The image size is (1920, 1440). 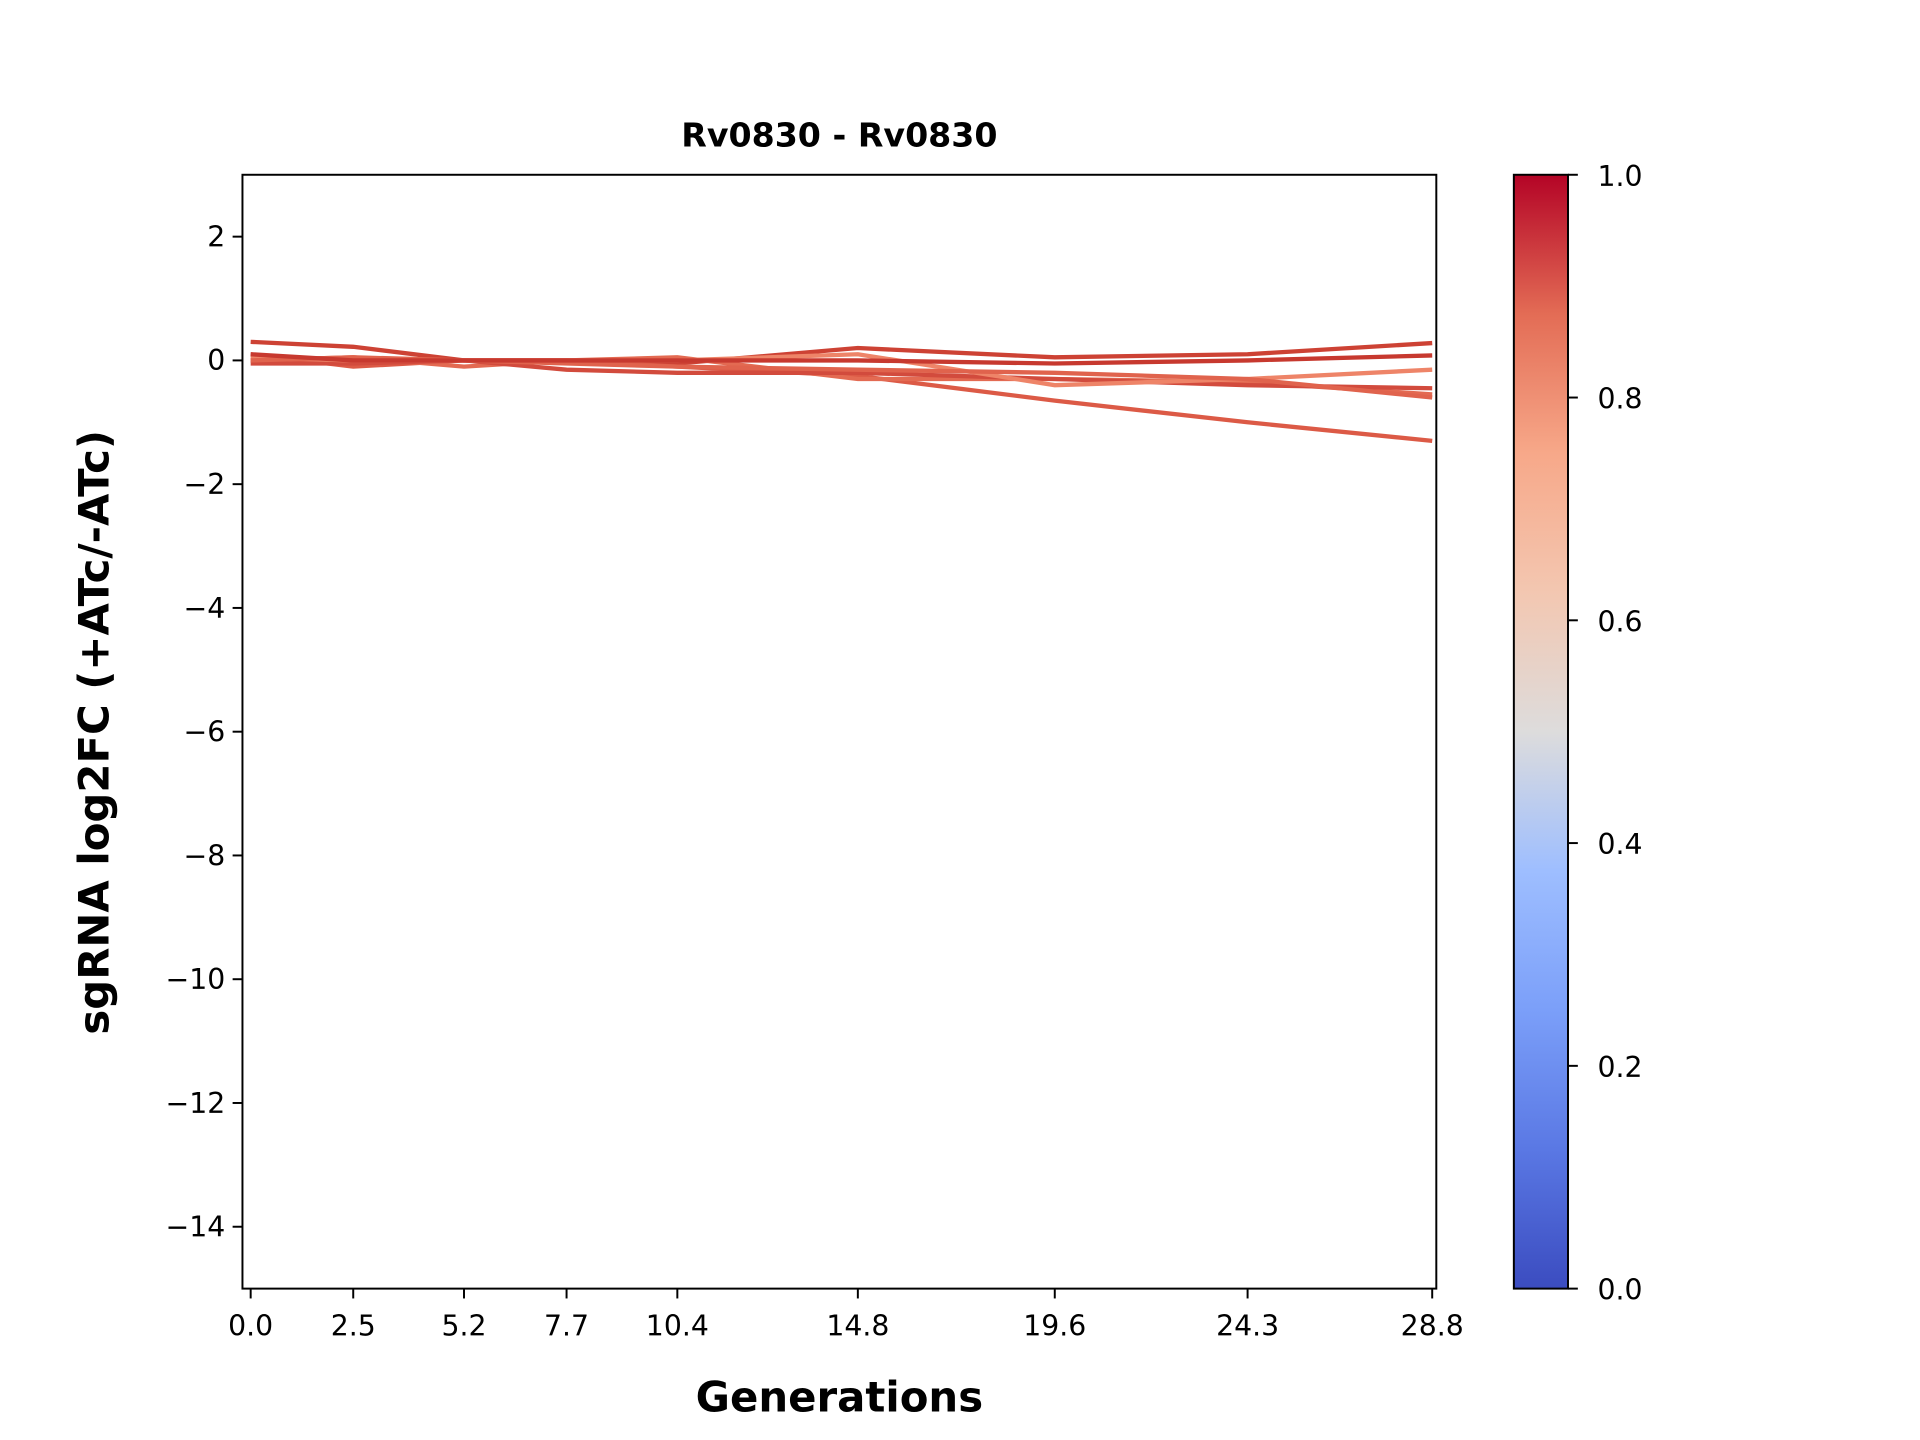 What do you see at coordinates (1432, 1325) in the screenshot?
I see `x-tick-label: 28.8` at bounding box center [1432, 1325].